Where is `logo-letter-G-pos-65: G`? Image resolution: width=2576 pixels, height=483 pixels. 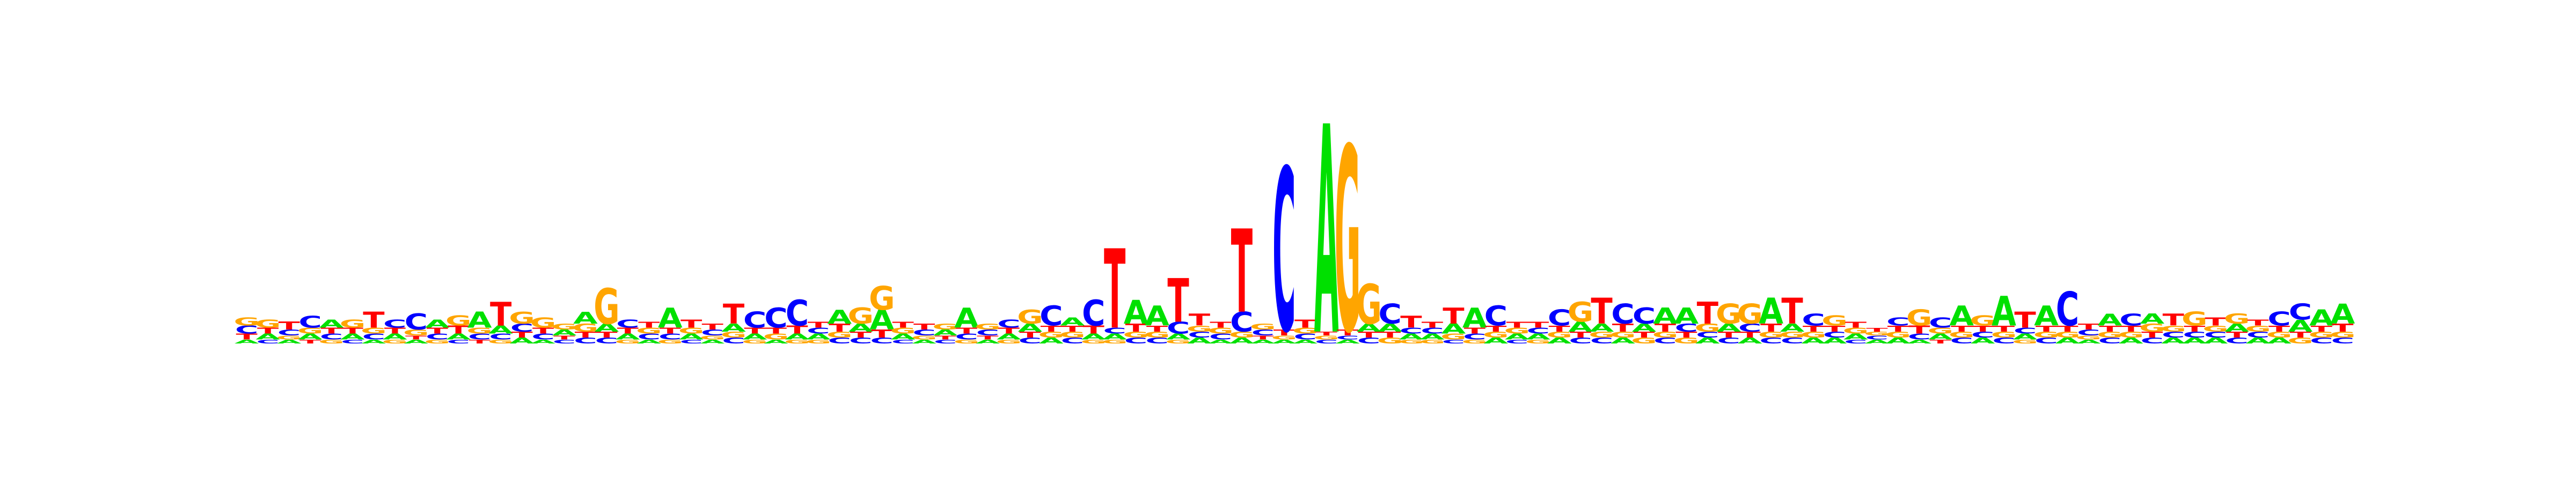 logo-letter-G-pos-65: G is located at coordinates (1602, 335).